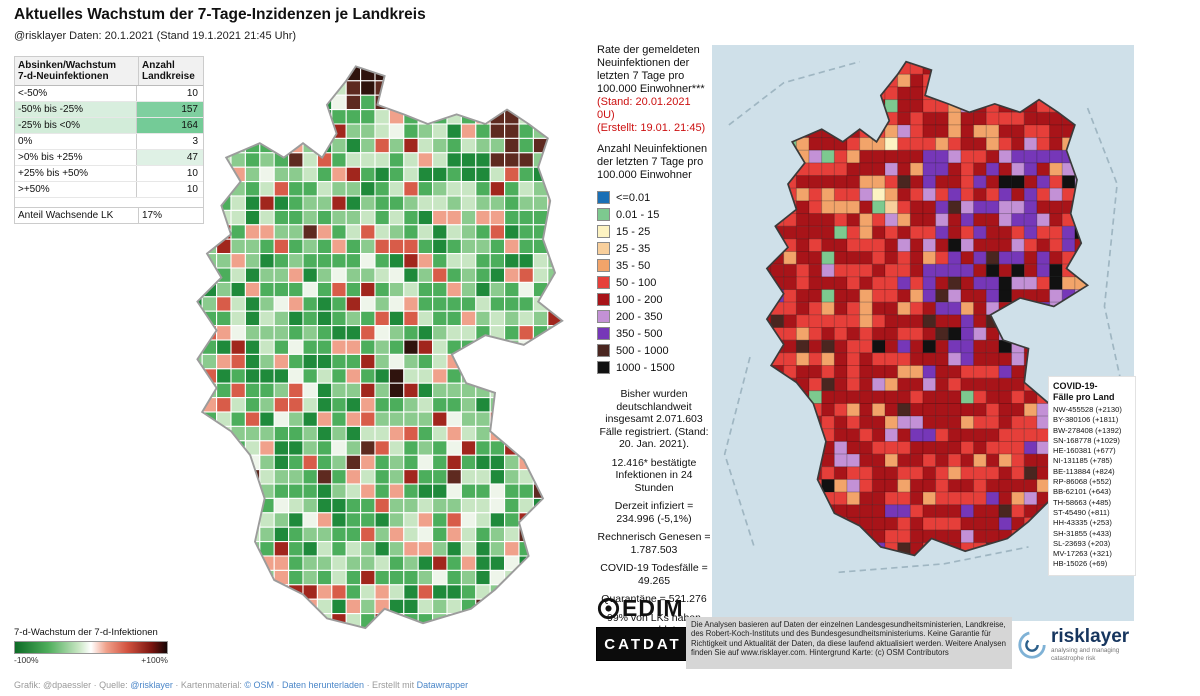  Describe the element at coordinates (259, 685) in the screenshot. I see `osm-link: © OSM` at that location.